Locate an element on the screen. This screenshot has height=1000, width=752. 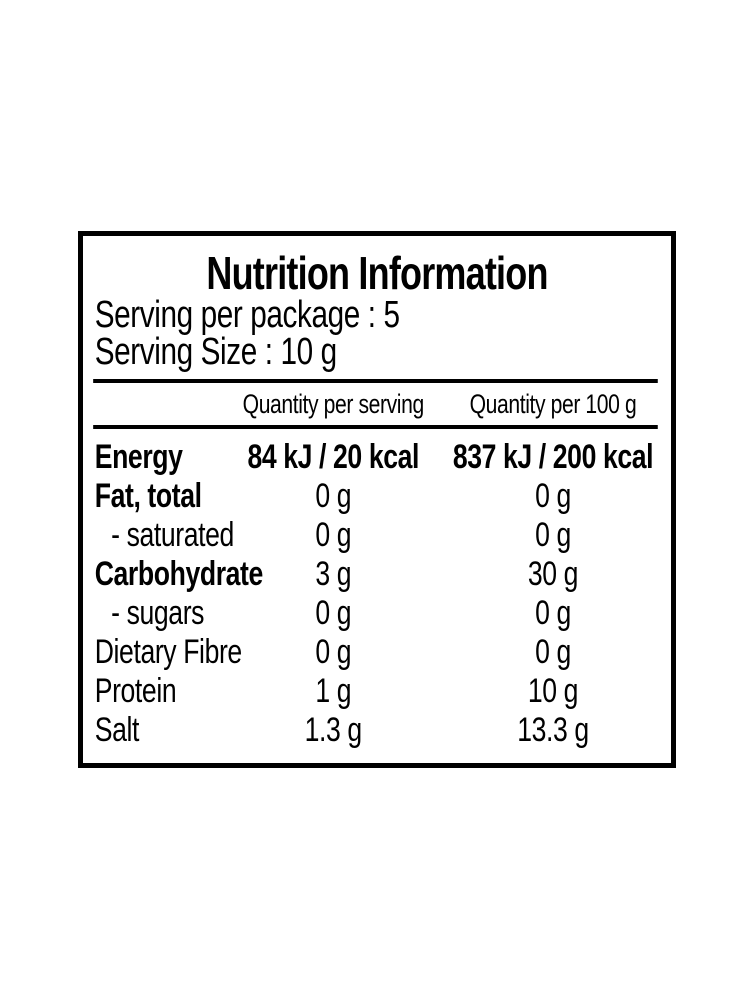
table-row-protein: Protein 1 g 10 g is located at coordinates (377, 691).